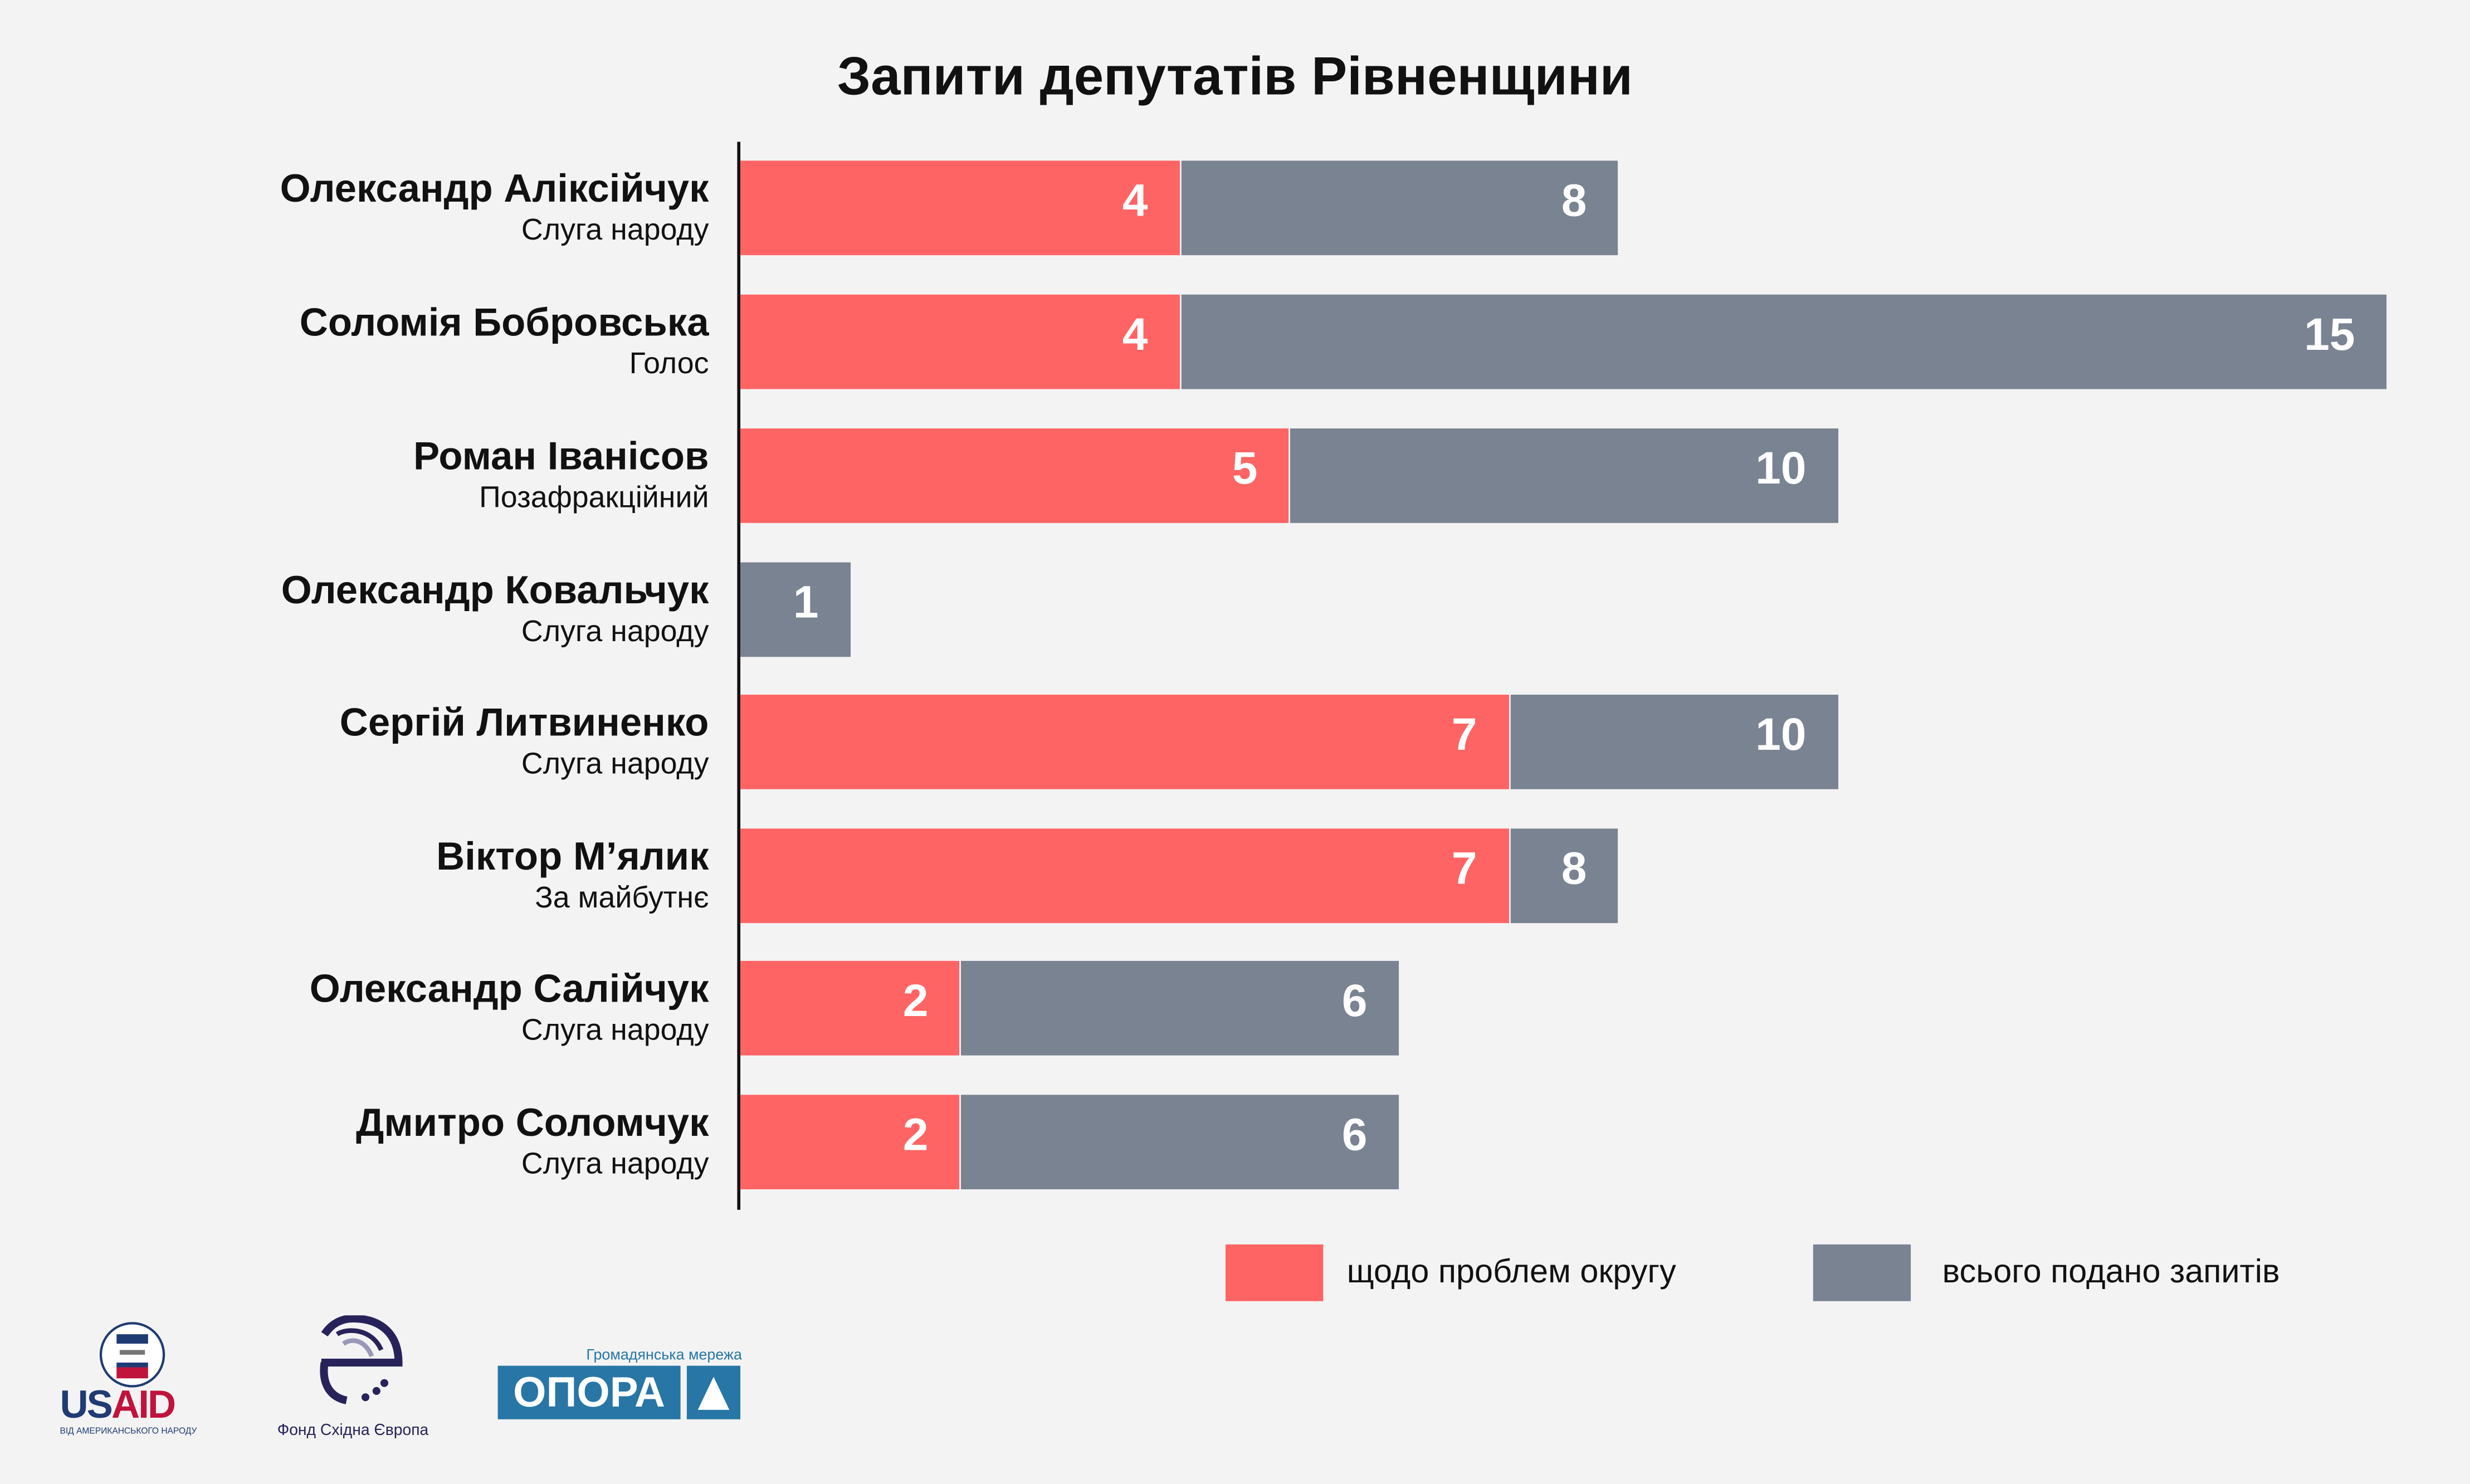 The height and width of the screenshot is (1484, 2470). I want to click on opora-tagline: Громадянська мережа, so click(664, 1355).